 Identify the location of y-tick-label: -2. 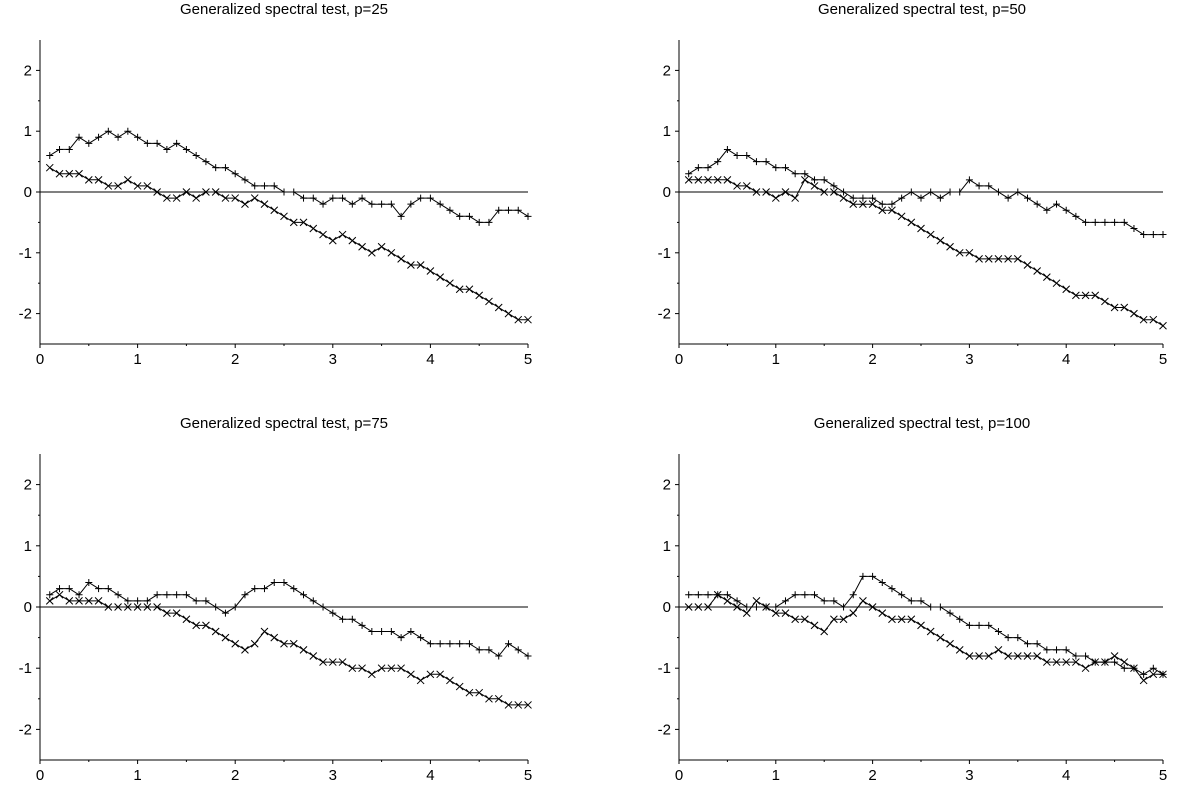
(25, 314).